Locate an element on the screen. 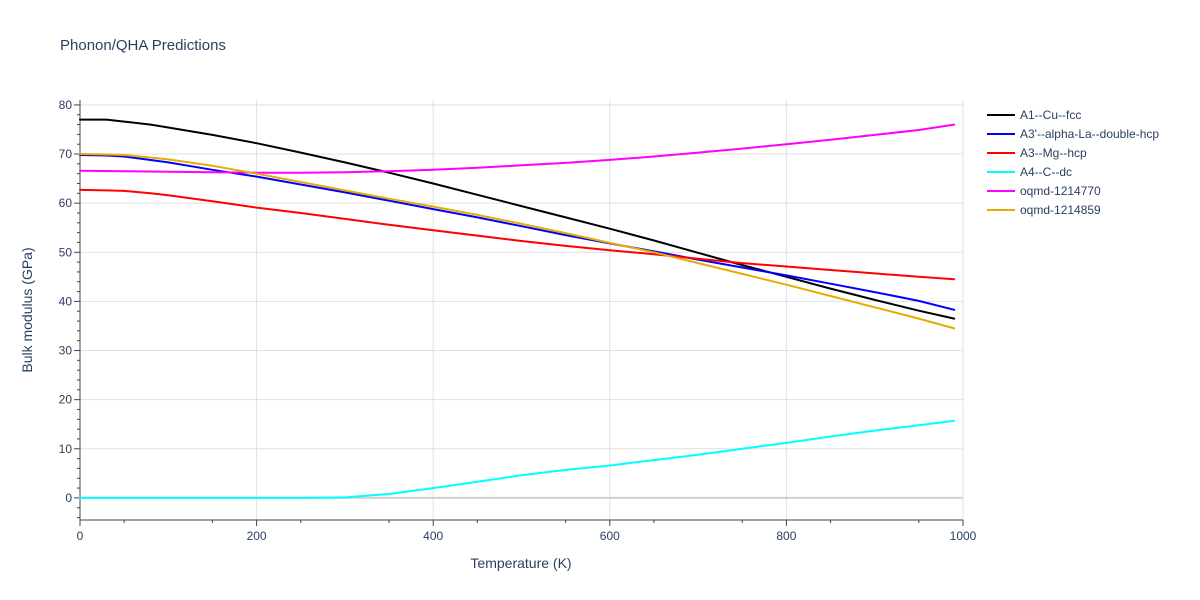 The width and height of the screenshot is (1200, 600). y-tick-label: 30 is located at coordinates (66, 351).